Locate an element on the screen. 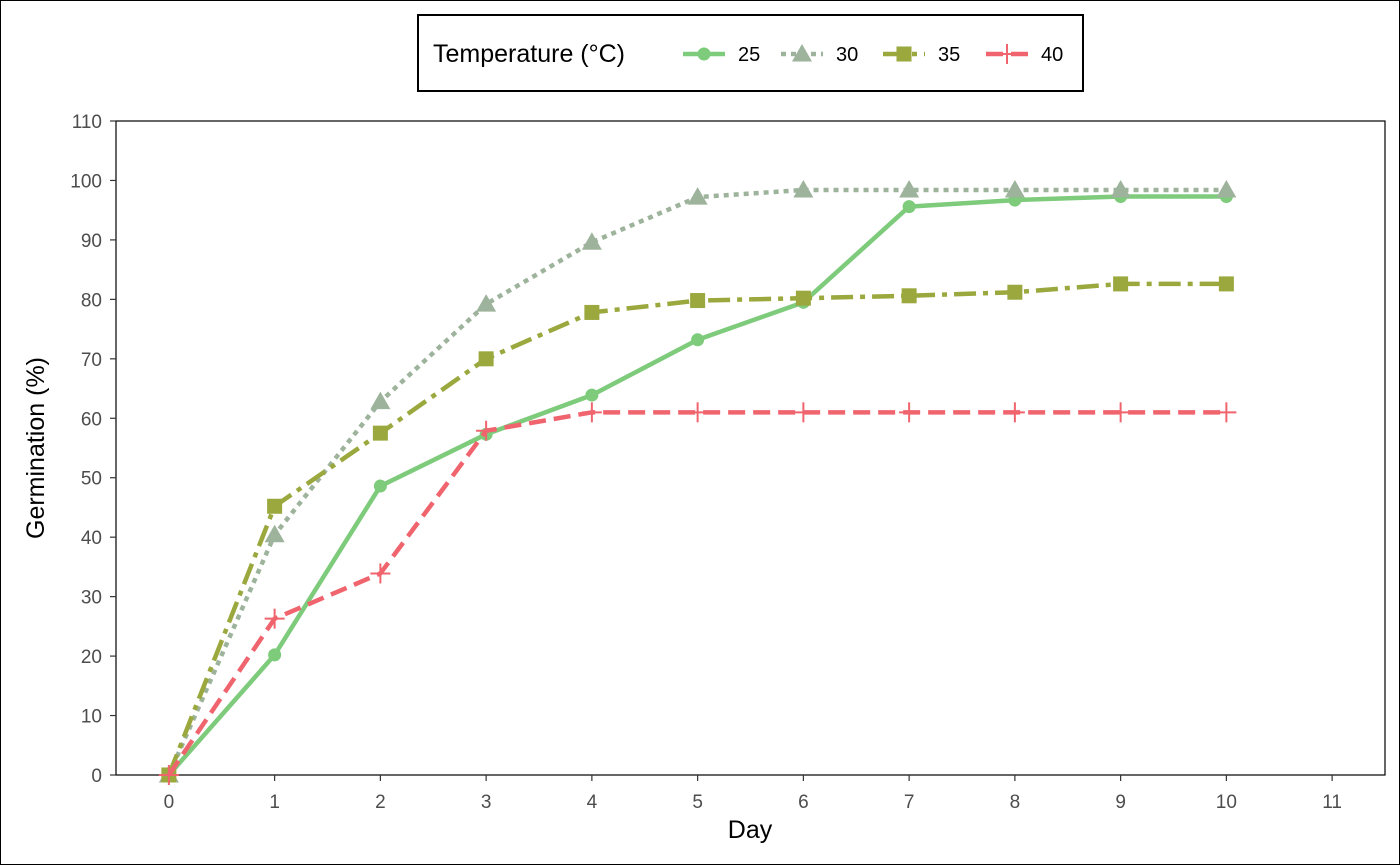 The width and height of the screenshot is (1400, 866). y-tick-label: 30 is located at coordinates (91, 598).